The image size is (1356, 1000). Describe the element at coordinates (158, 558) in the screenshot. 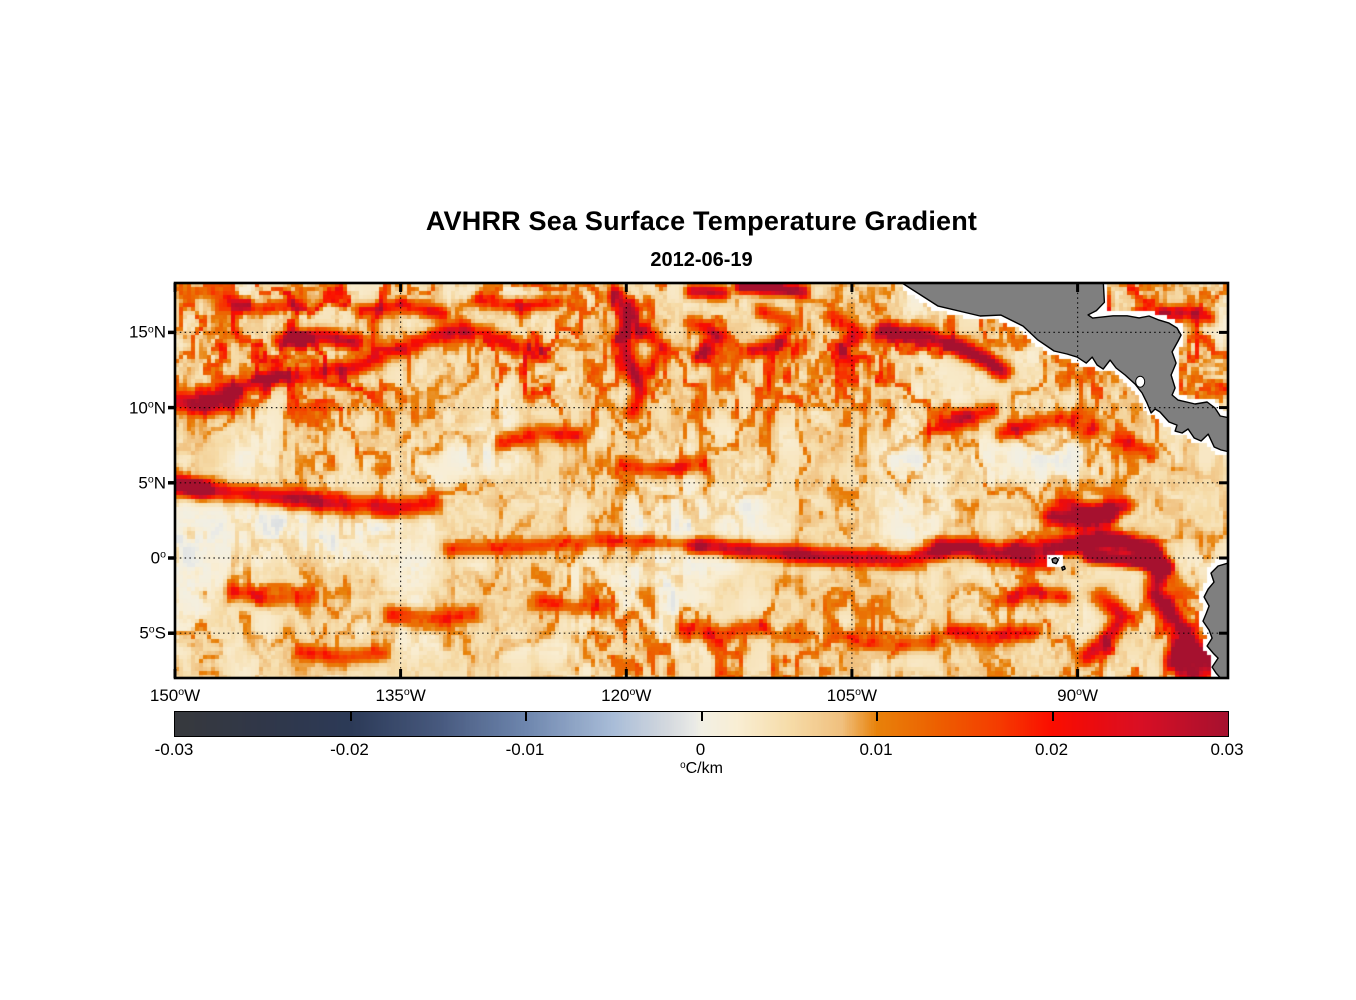

I see `y-tick-label: 0o` at that location.